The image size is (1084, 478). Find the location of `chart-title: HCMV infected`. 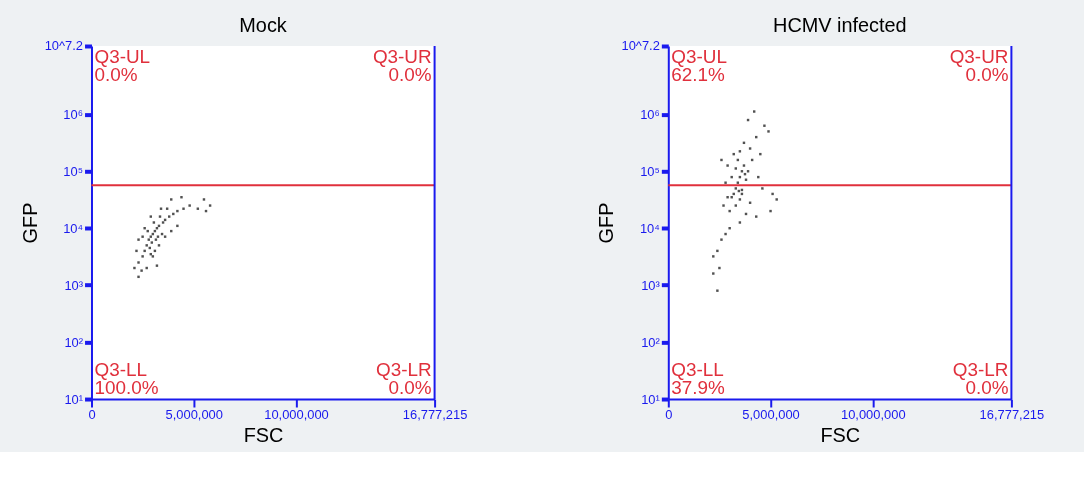

chart-title: HCMV infected is located at coordinates (840, 25).